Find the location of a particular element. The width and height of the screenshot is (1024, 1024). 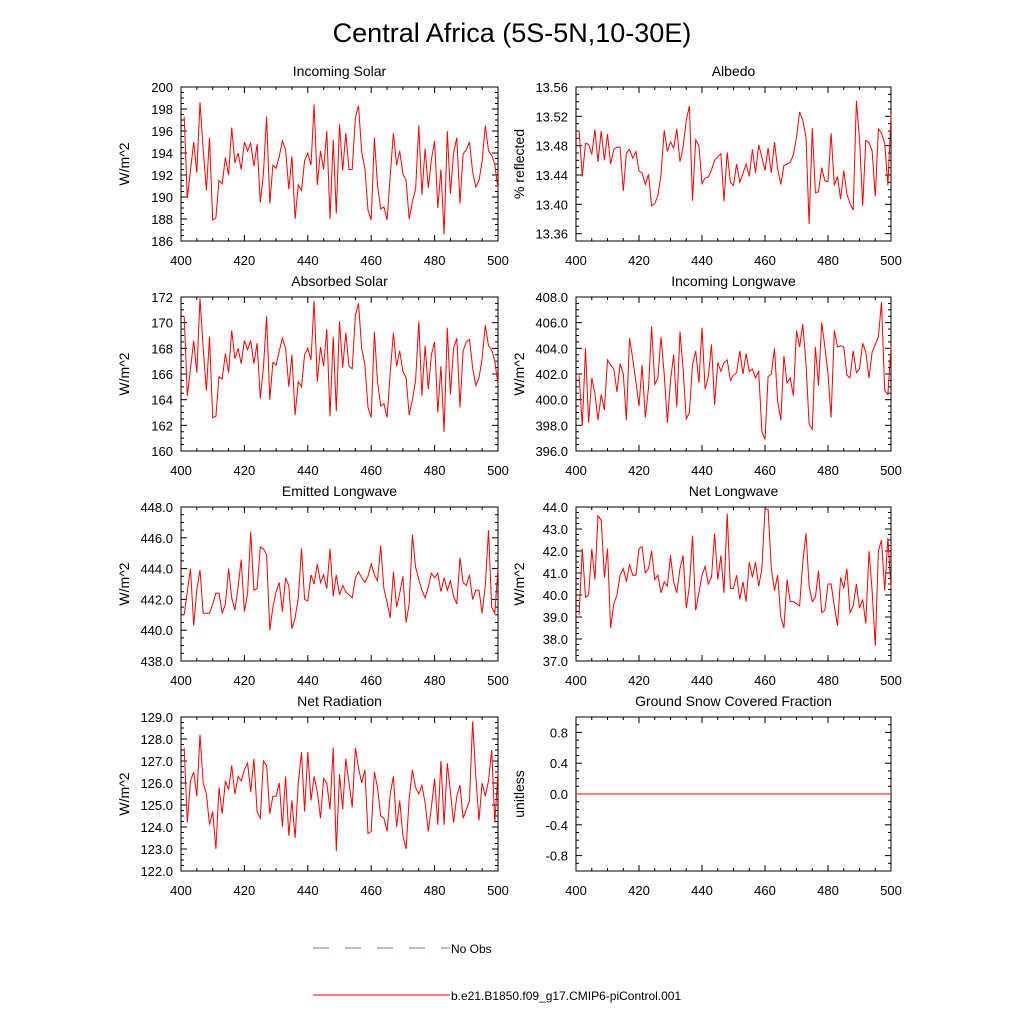

figure-title: Central Africa (5S-5N,10-30E) is located at coordinates (512, 33).